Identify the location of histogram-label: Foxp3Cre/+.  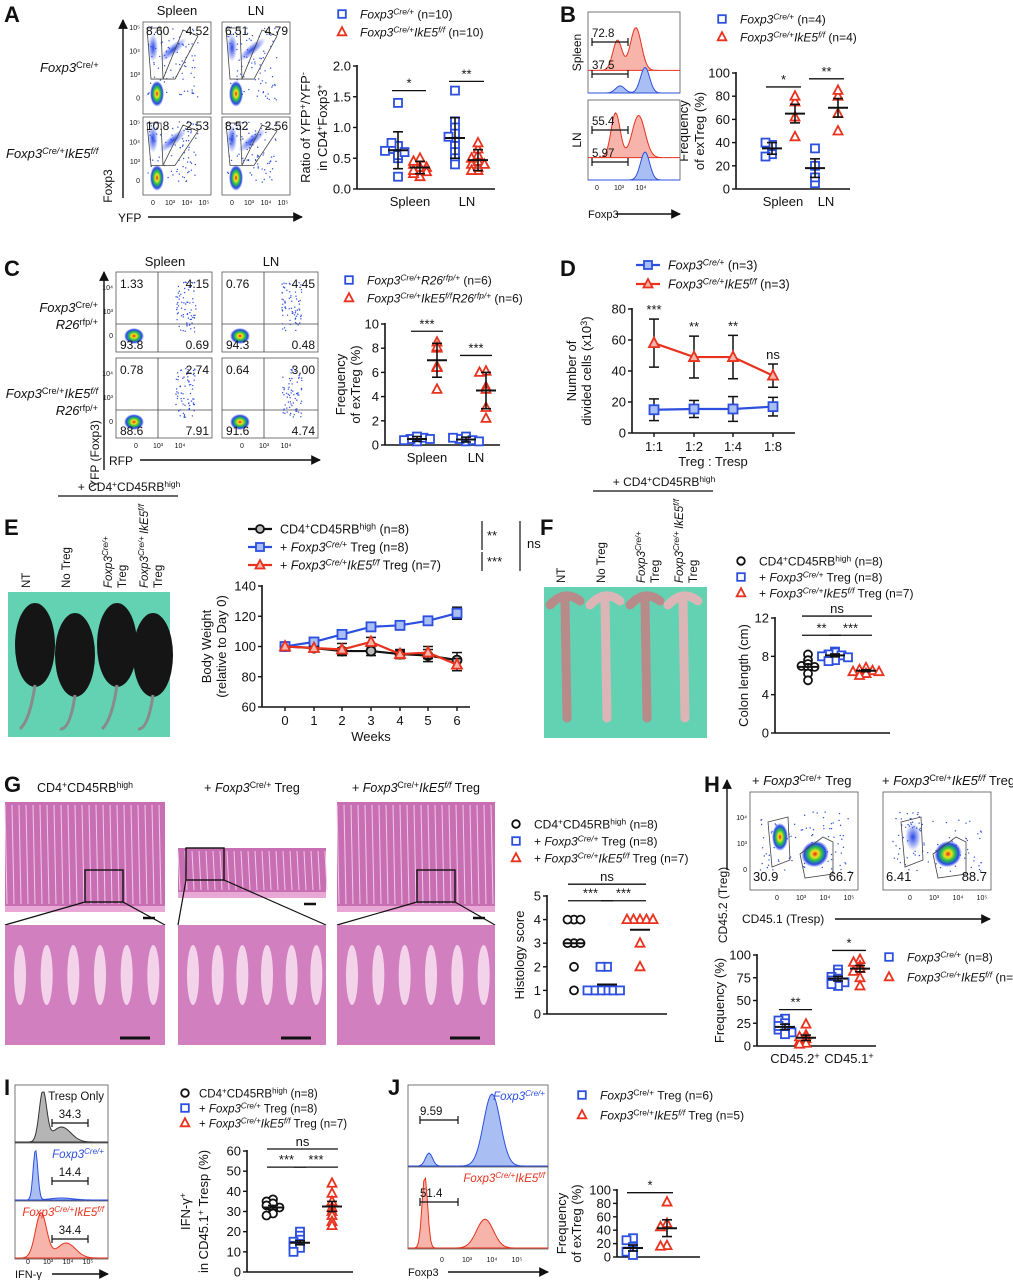
(519, 1096).